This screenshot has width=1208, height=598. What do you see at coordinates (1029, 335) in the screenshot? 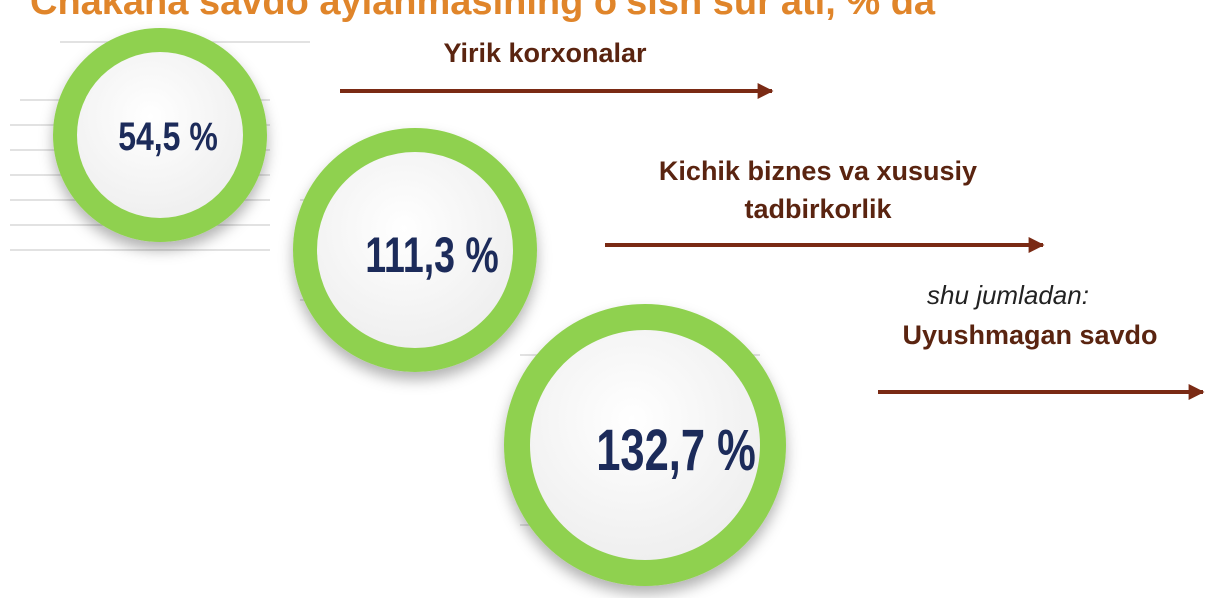
I see `label: Uyushmagan savdo` at bounding box center [1029, 335].